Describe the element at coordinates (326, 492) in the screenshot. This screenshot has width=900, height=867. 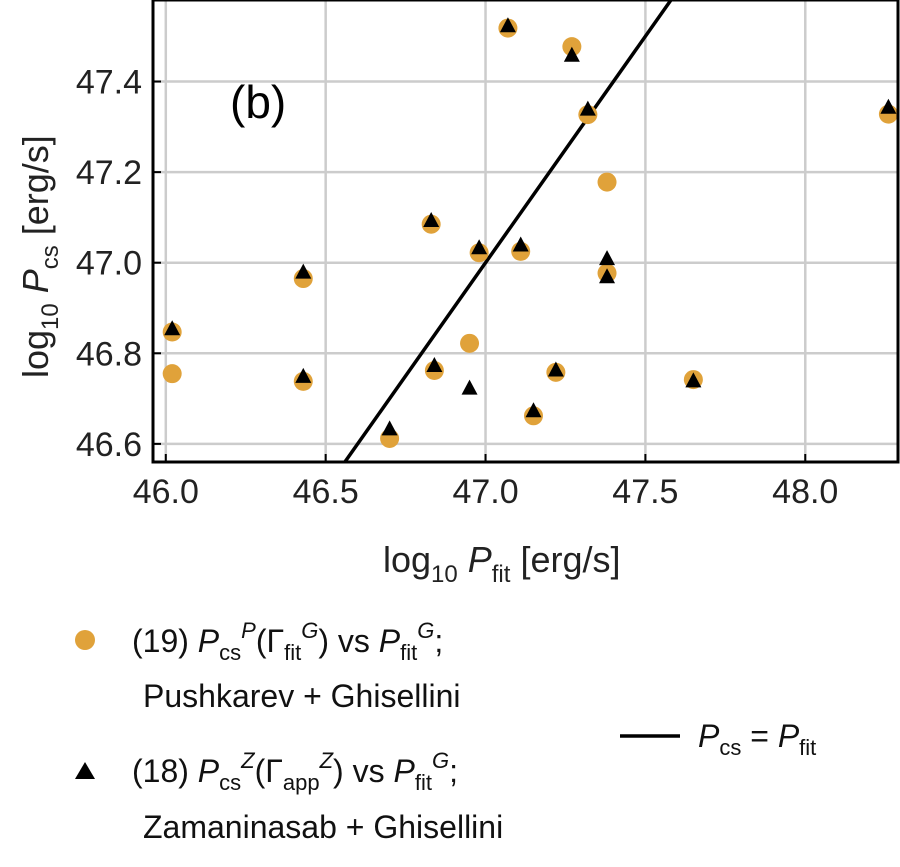
I see `x-tick-label: 46.5` at that location.